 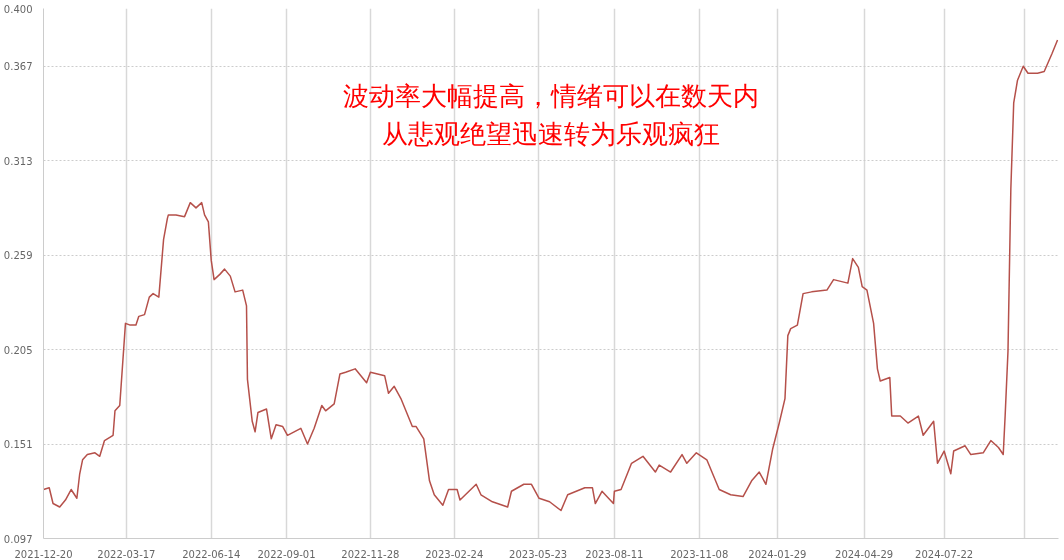 I want to click on x-tick-label: 2024-01-29, so click(x=777, y=554).